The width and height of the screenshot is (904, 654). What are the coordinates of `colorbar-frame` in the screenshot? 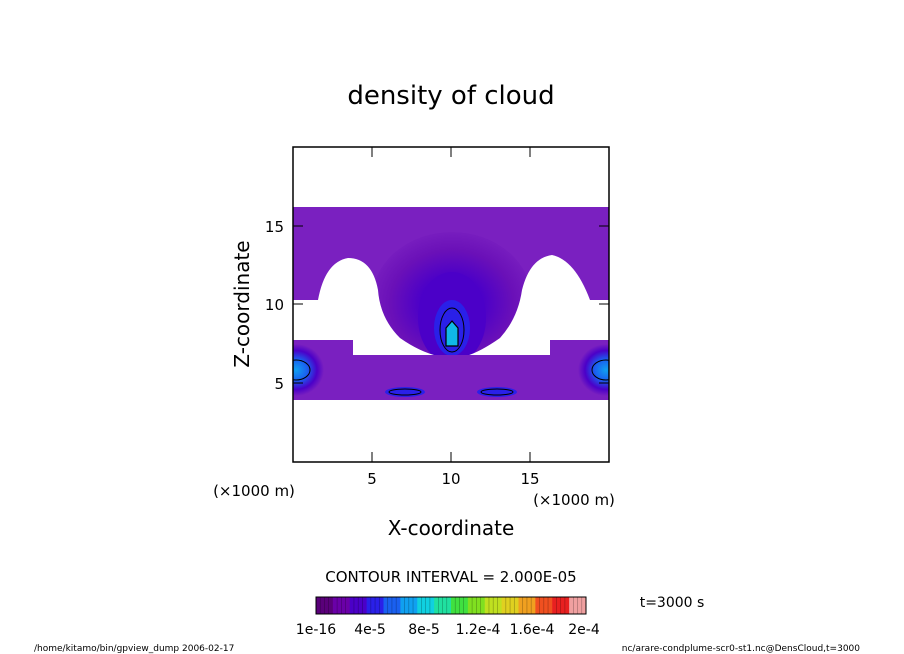 It's located at (451, 605).